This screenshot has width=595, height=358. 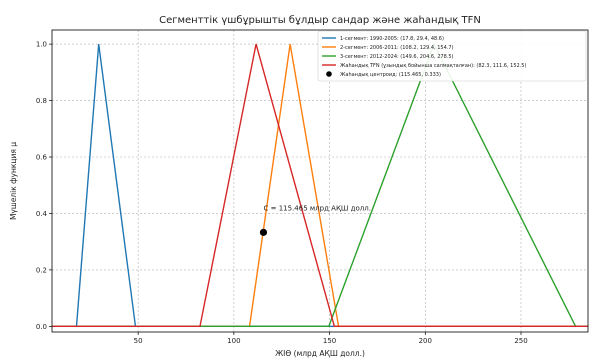 What do you see at coordinates (329, 74) in the screenshot?
I see `legend-swatch` at bounding box center [329, 74].